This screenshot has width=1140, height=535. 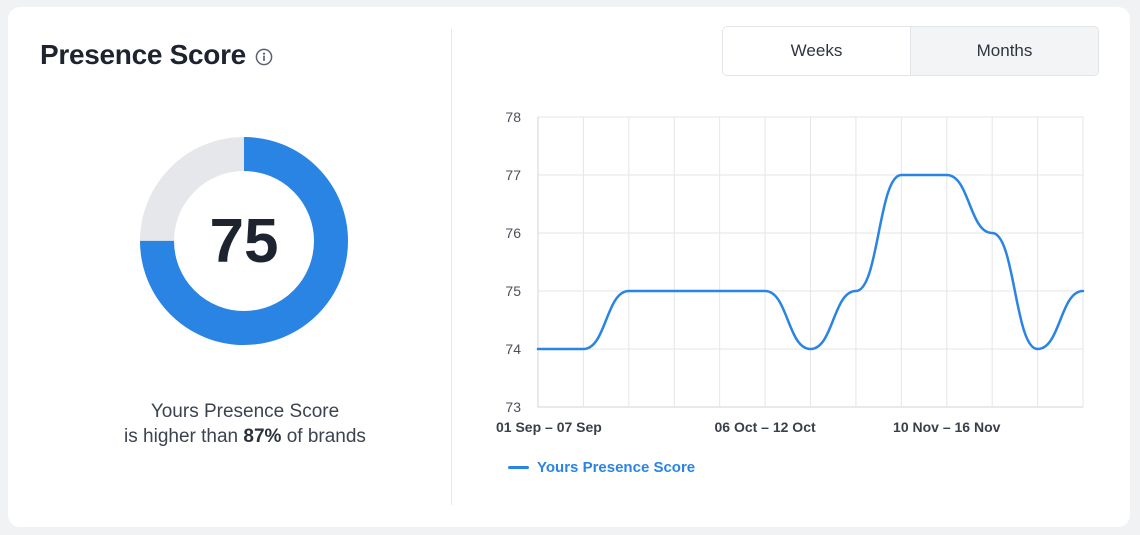 I want to click on y-tick-label: 73, so click(x=513, y=407).